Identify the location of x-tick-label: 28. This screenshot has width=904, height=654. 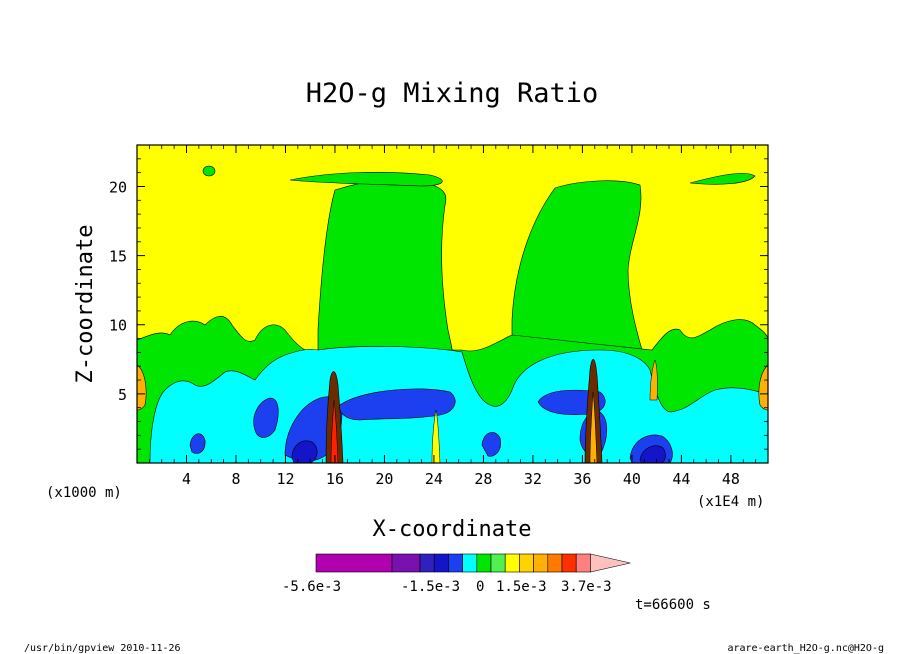
(483, 479).